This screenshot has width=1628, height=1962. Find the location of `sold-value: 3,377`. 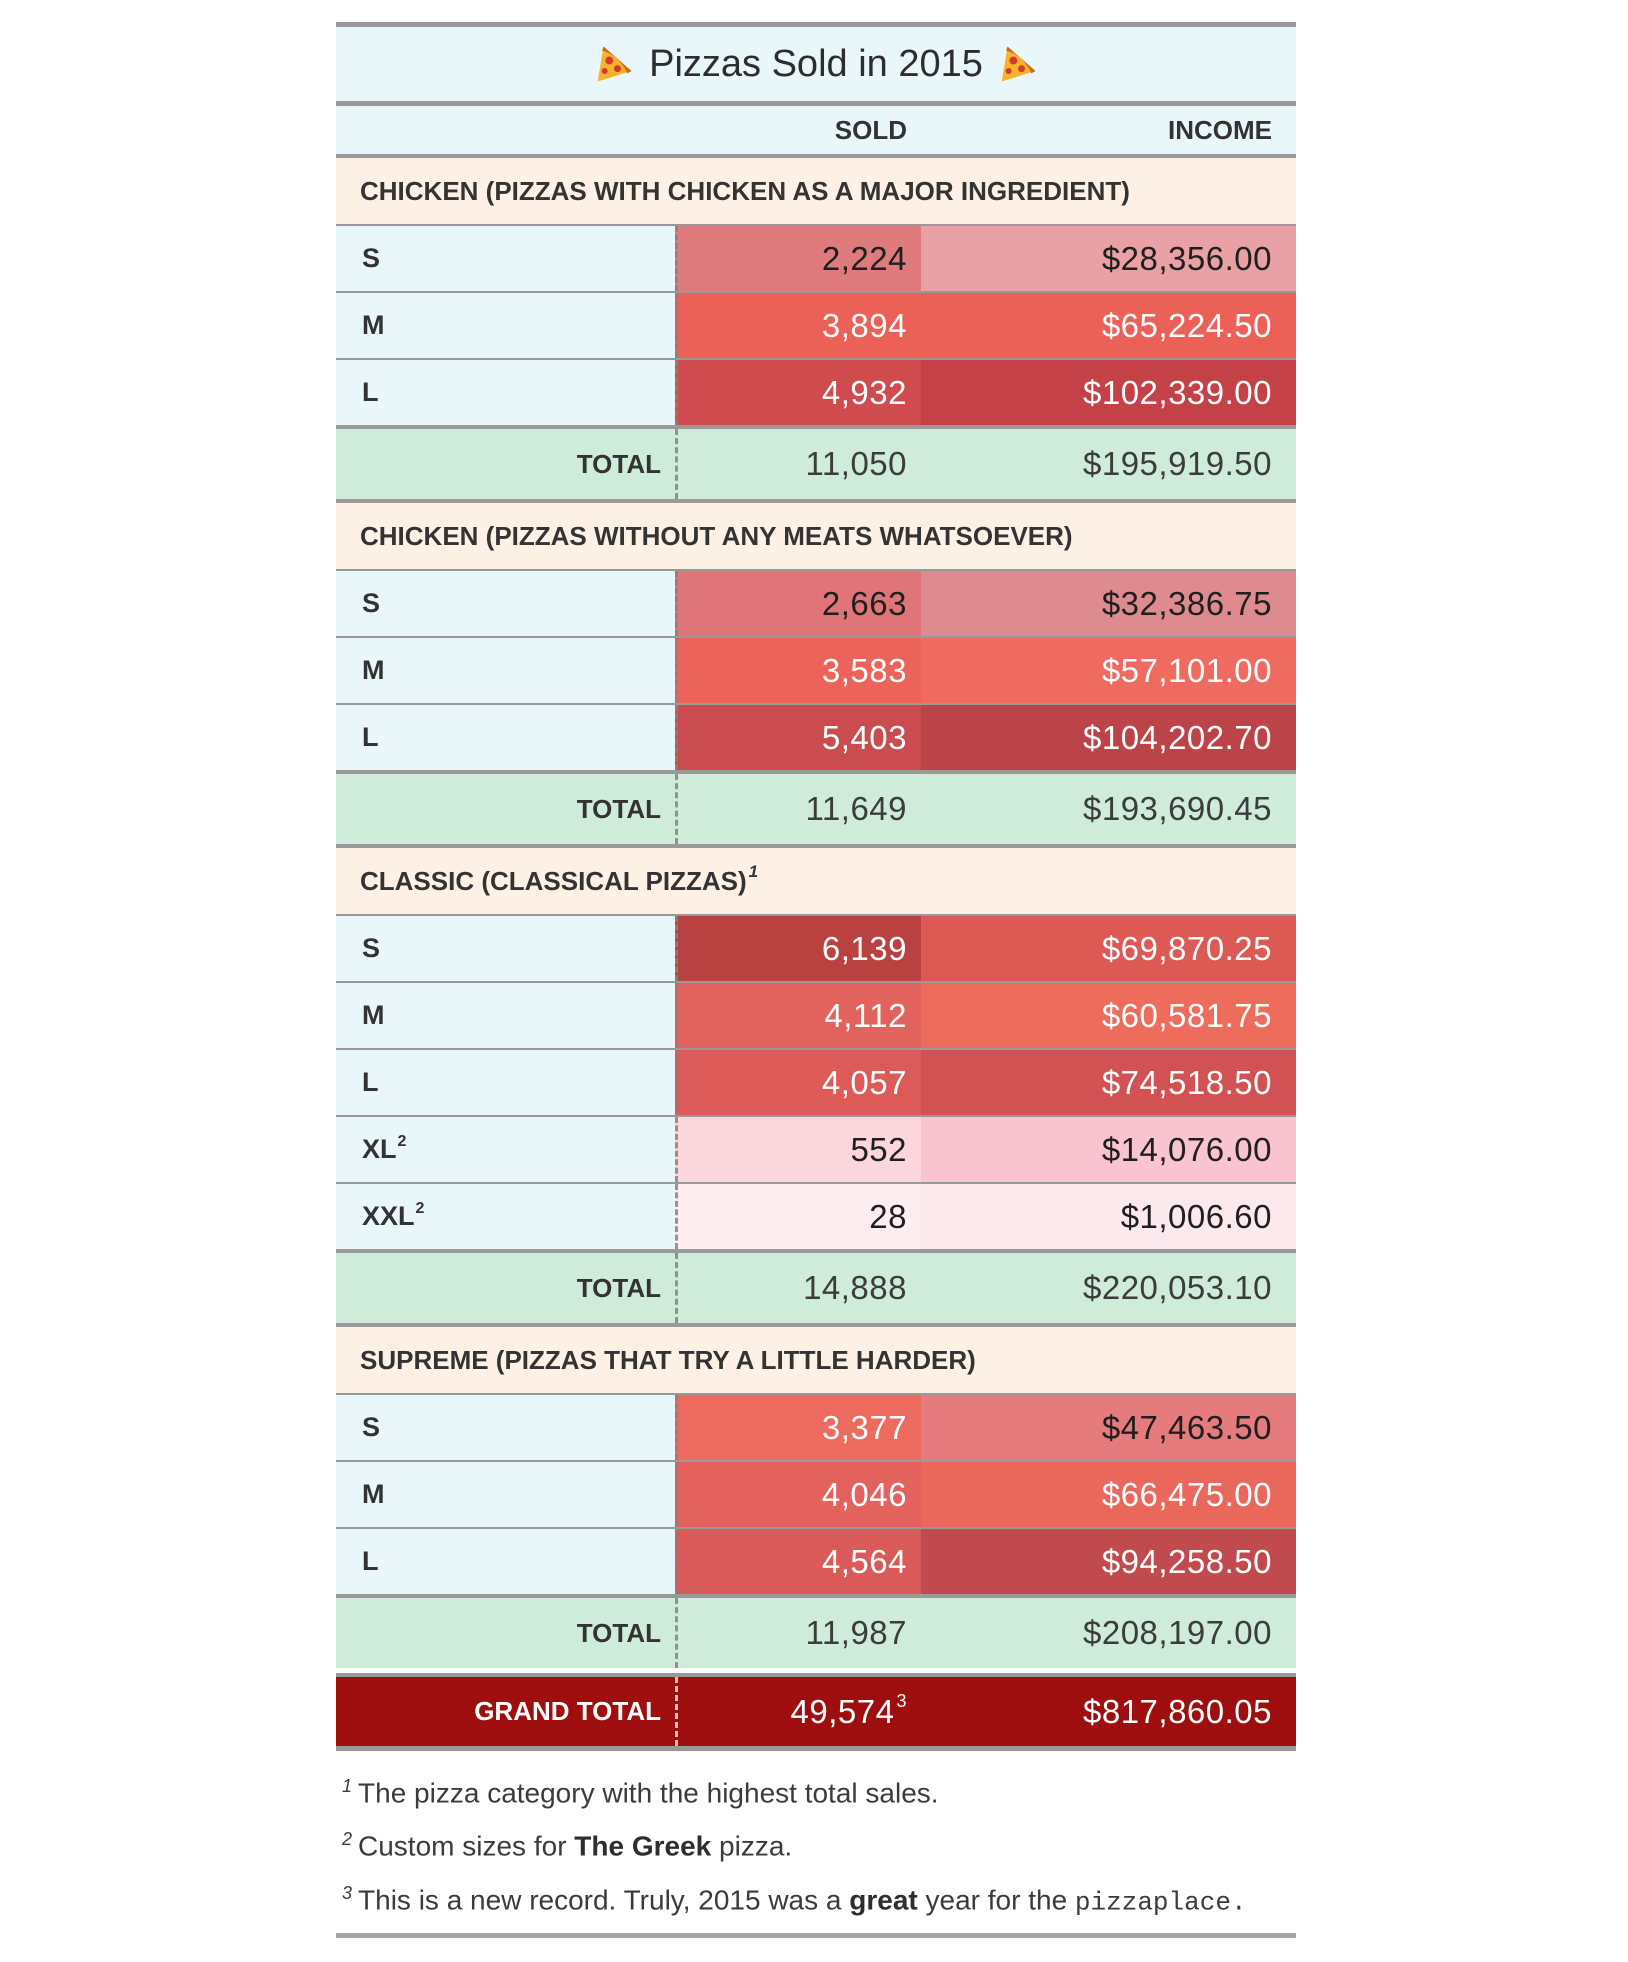

sold-value: 3,377 is located at coordinates (798, 1427).